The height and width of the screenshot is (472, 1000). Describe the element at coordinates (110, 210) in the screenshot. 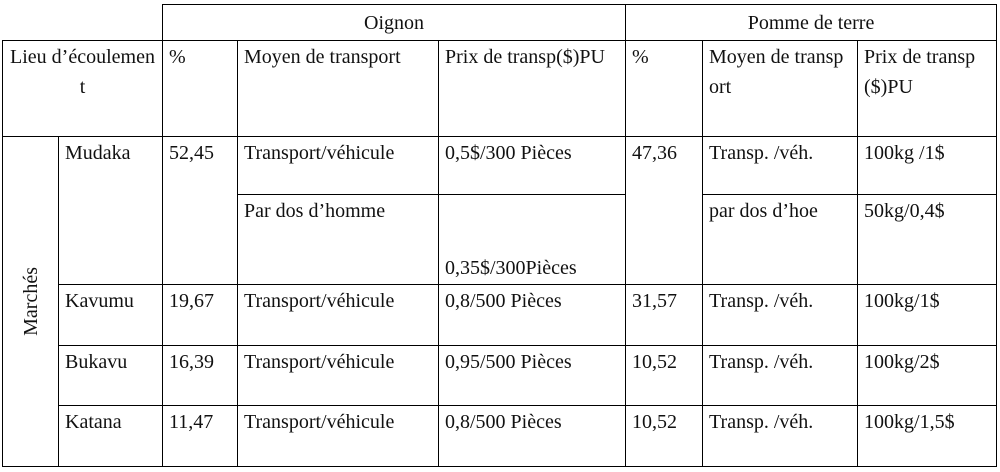

I see `place: Mudaka` at that location.